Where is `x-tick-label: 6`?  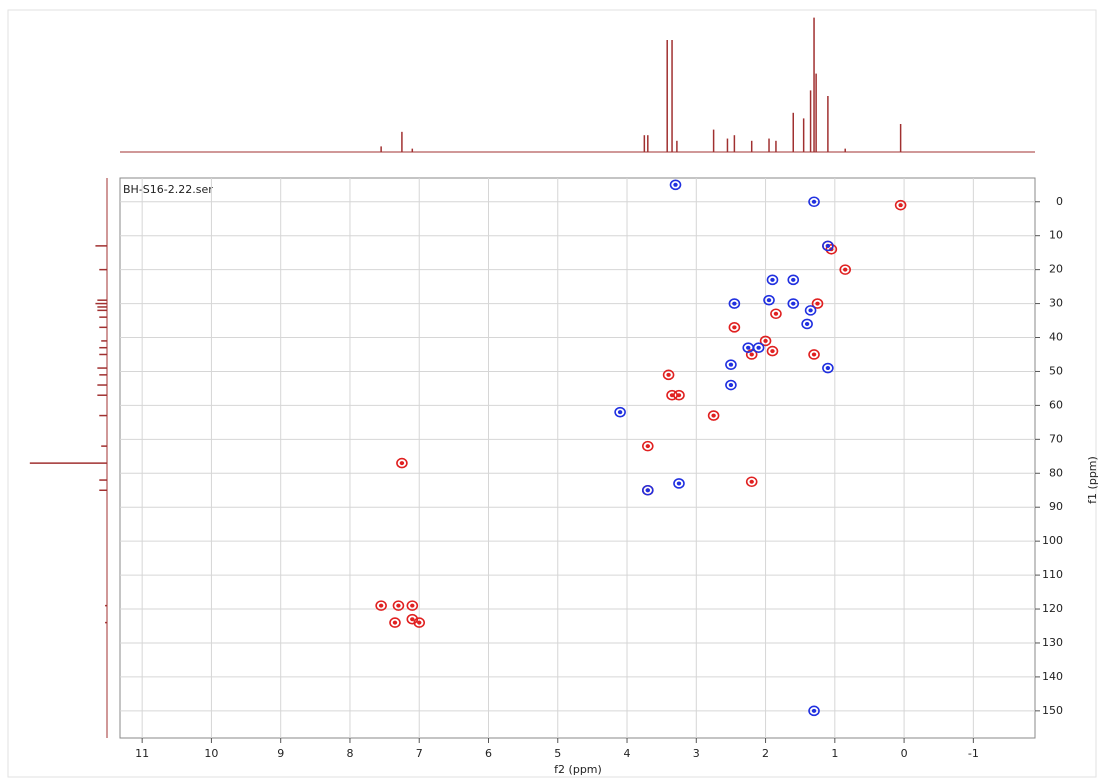 x-tick-label: 6 is located at coordinates (488, 753).